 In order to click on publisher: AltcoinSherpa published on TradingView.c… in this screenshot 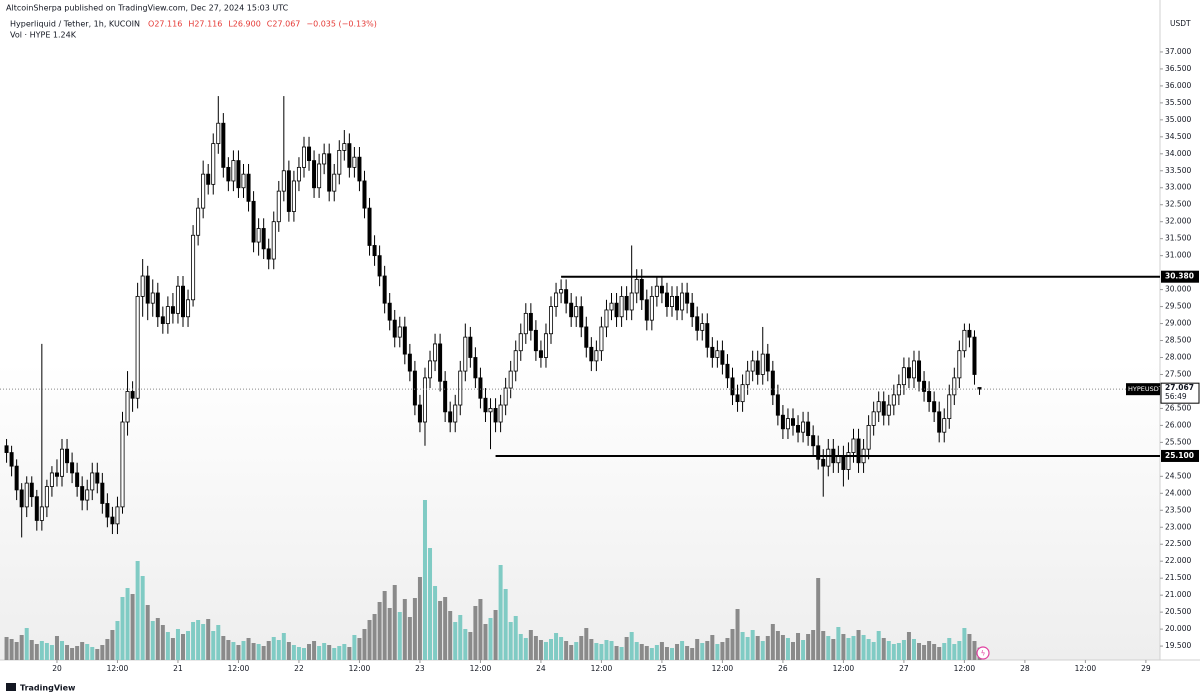, I will do `click(147, 8)`.